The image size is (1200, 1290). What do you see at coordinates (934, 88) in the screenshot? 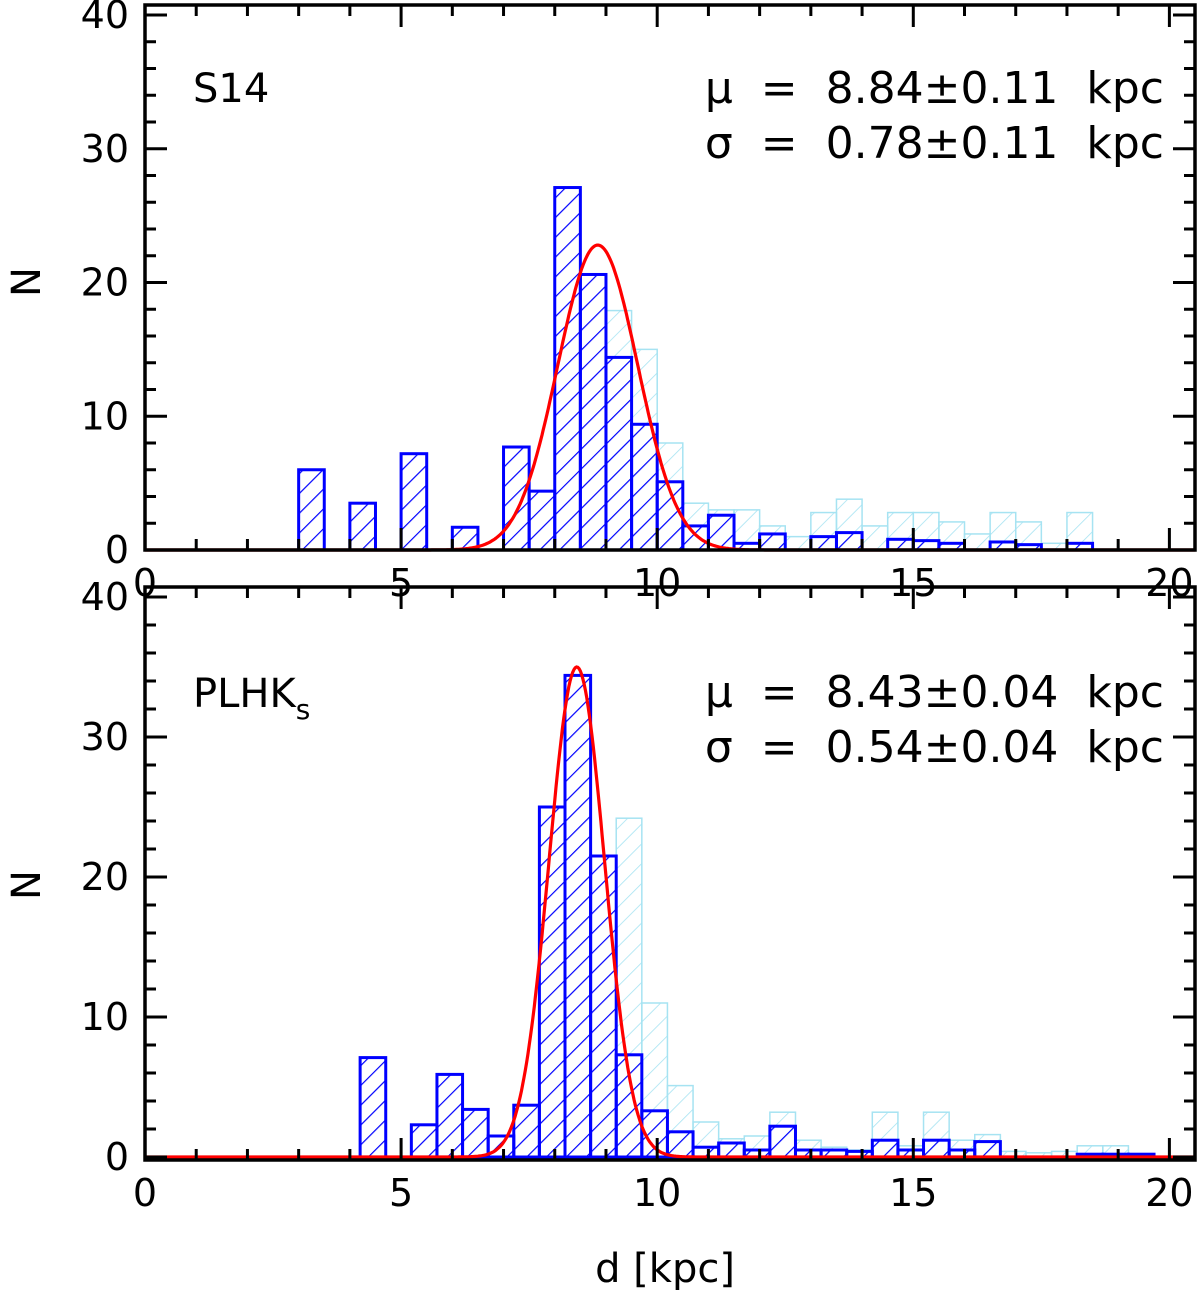
I see `mu-fit-result: μ = 8.84±0.11 kpc` at bounding box center [934, 88].